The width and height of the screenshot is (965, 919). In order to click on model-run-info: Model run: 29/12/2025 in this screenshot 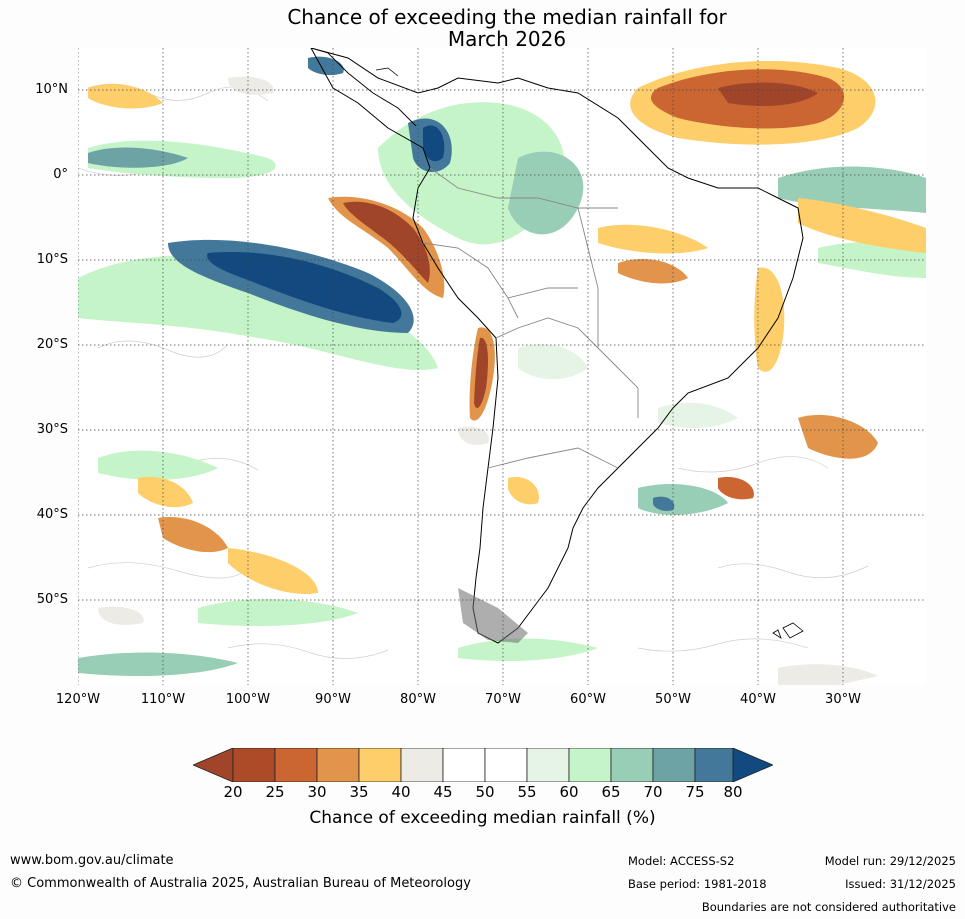, I will do `click(890, 861)`.